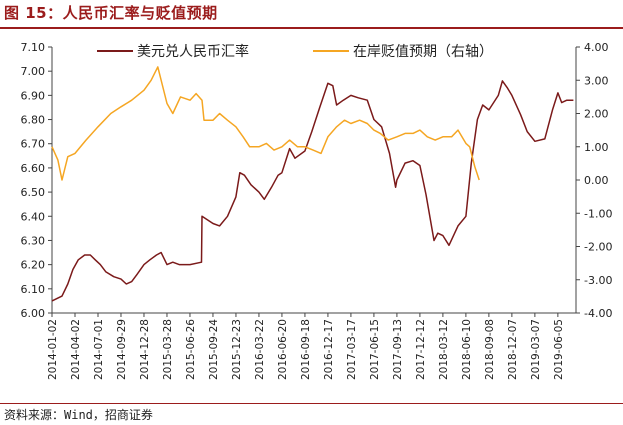 This screenshot has height=425, width=623. Describe the element at coordinates (596, 147) in the screenshot. I see `right-tick-label: 1.00` at that location.